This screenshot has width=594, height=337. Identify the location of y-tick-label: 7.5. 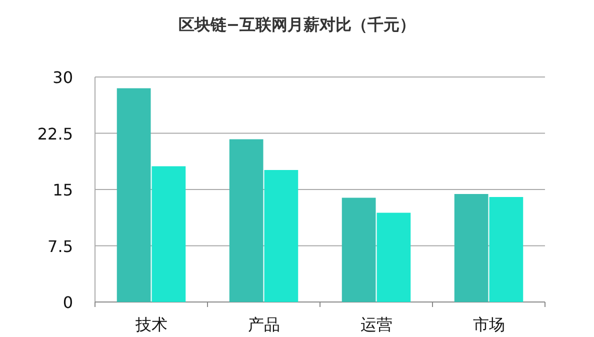
(60, 246).